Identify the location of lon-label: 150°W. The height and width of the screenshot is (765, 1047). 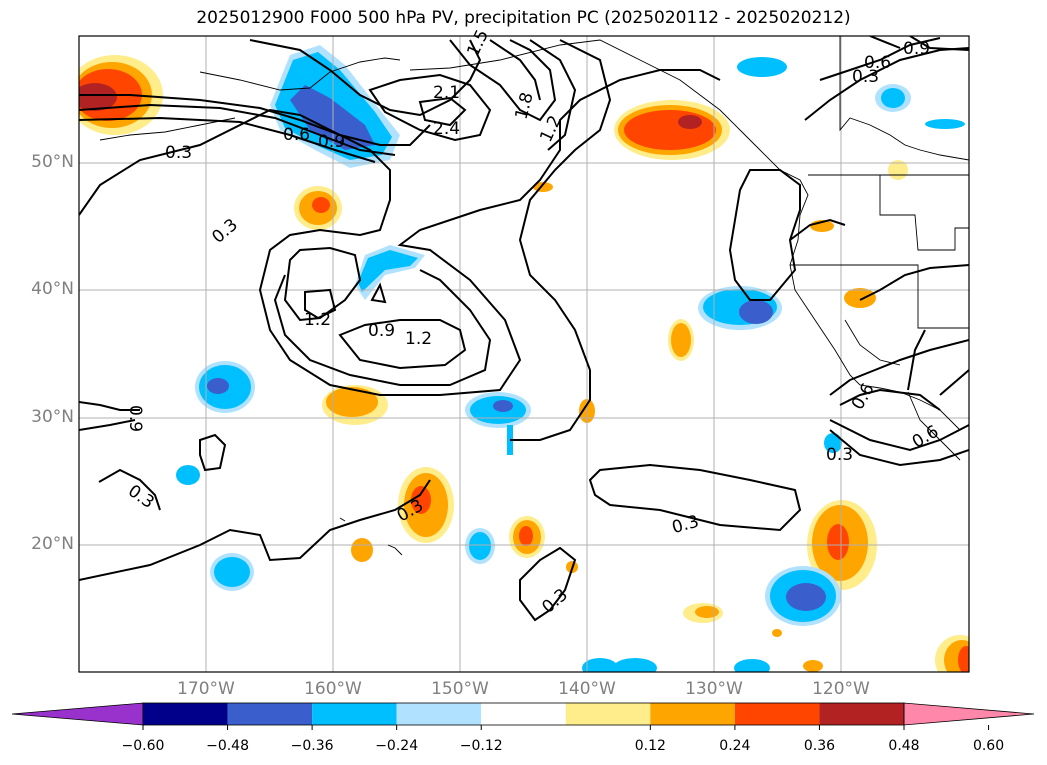
(460, 689).